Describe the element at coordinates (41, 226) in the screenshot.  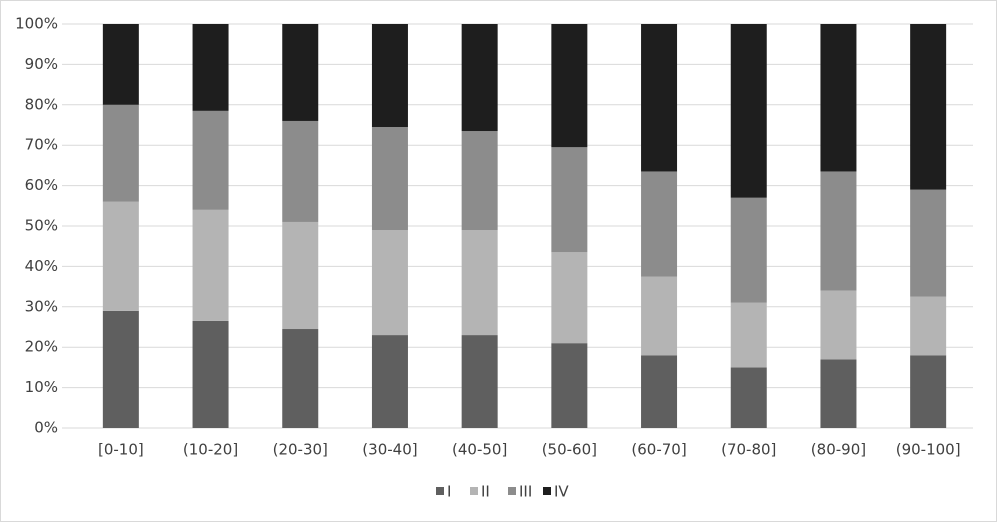
I see `y-tick-label: 50%` at that location.